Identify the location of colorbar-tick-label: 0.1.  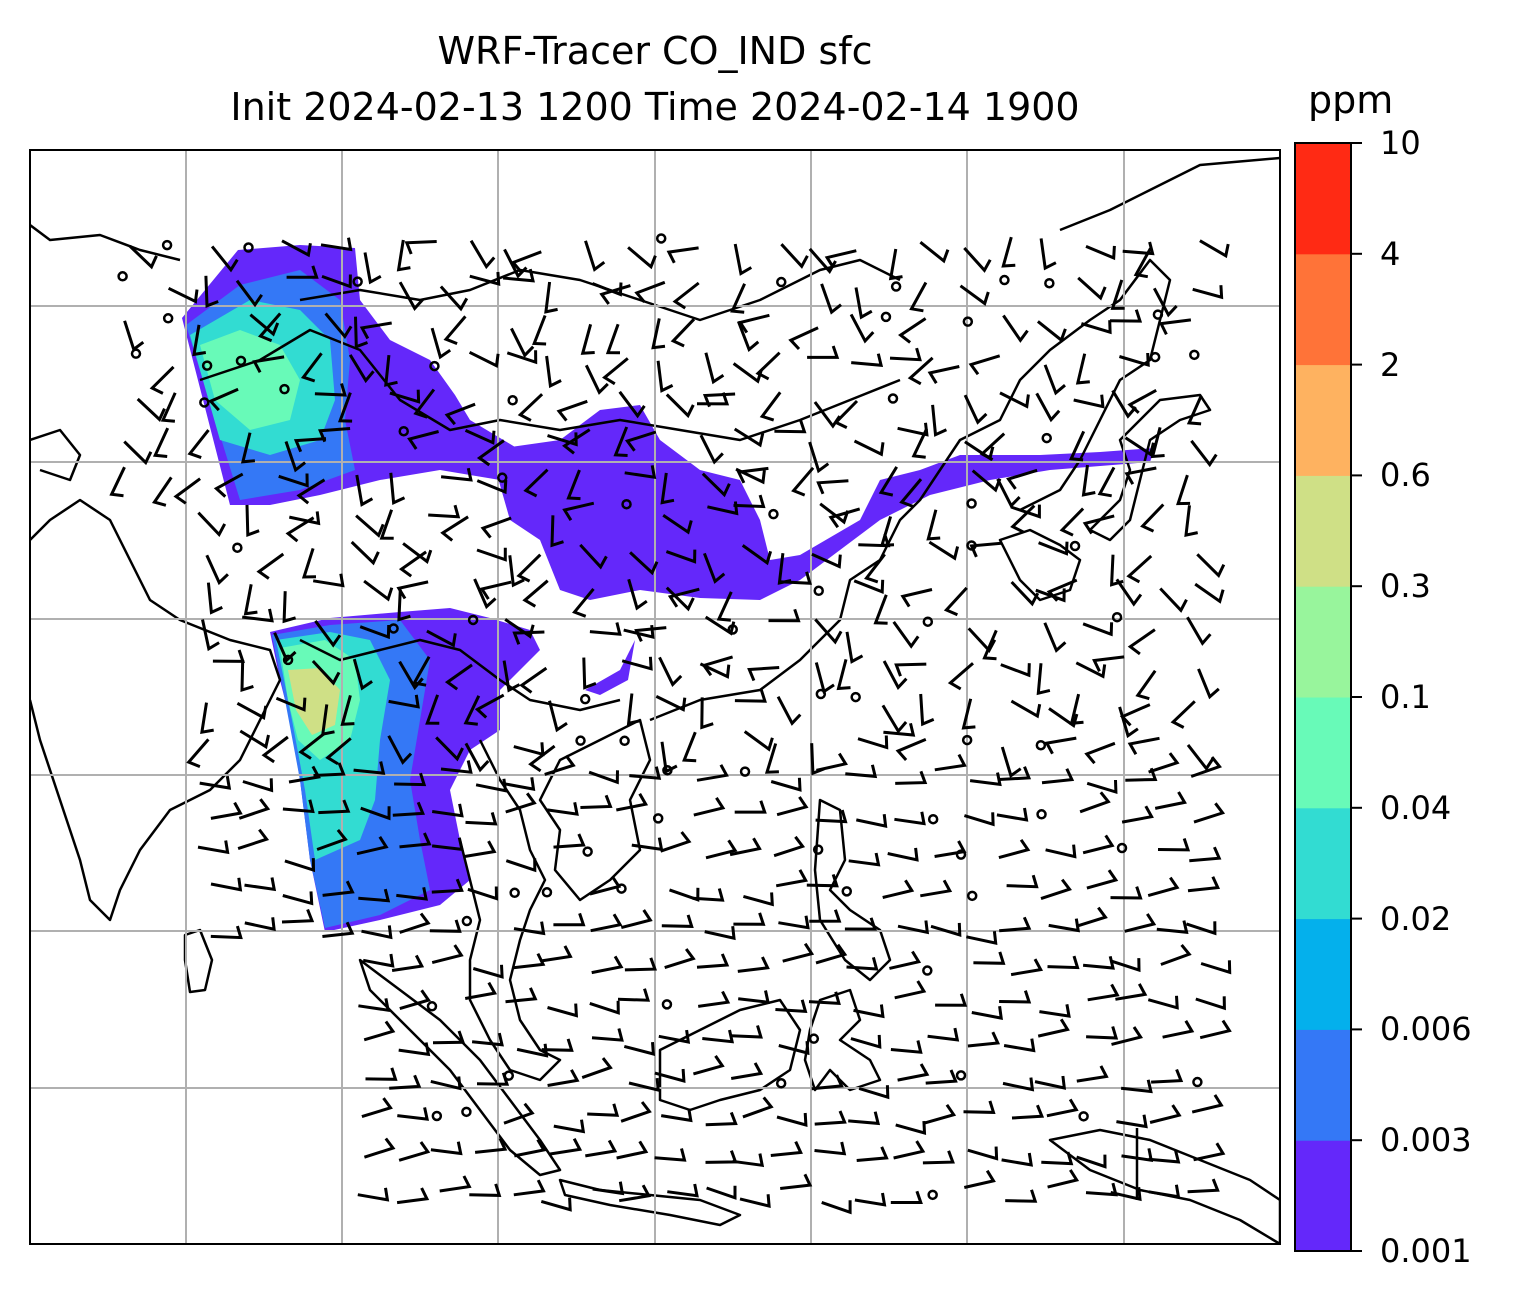
(1405, 697).